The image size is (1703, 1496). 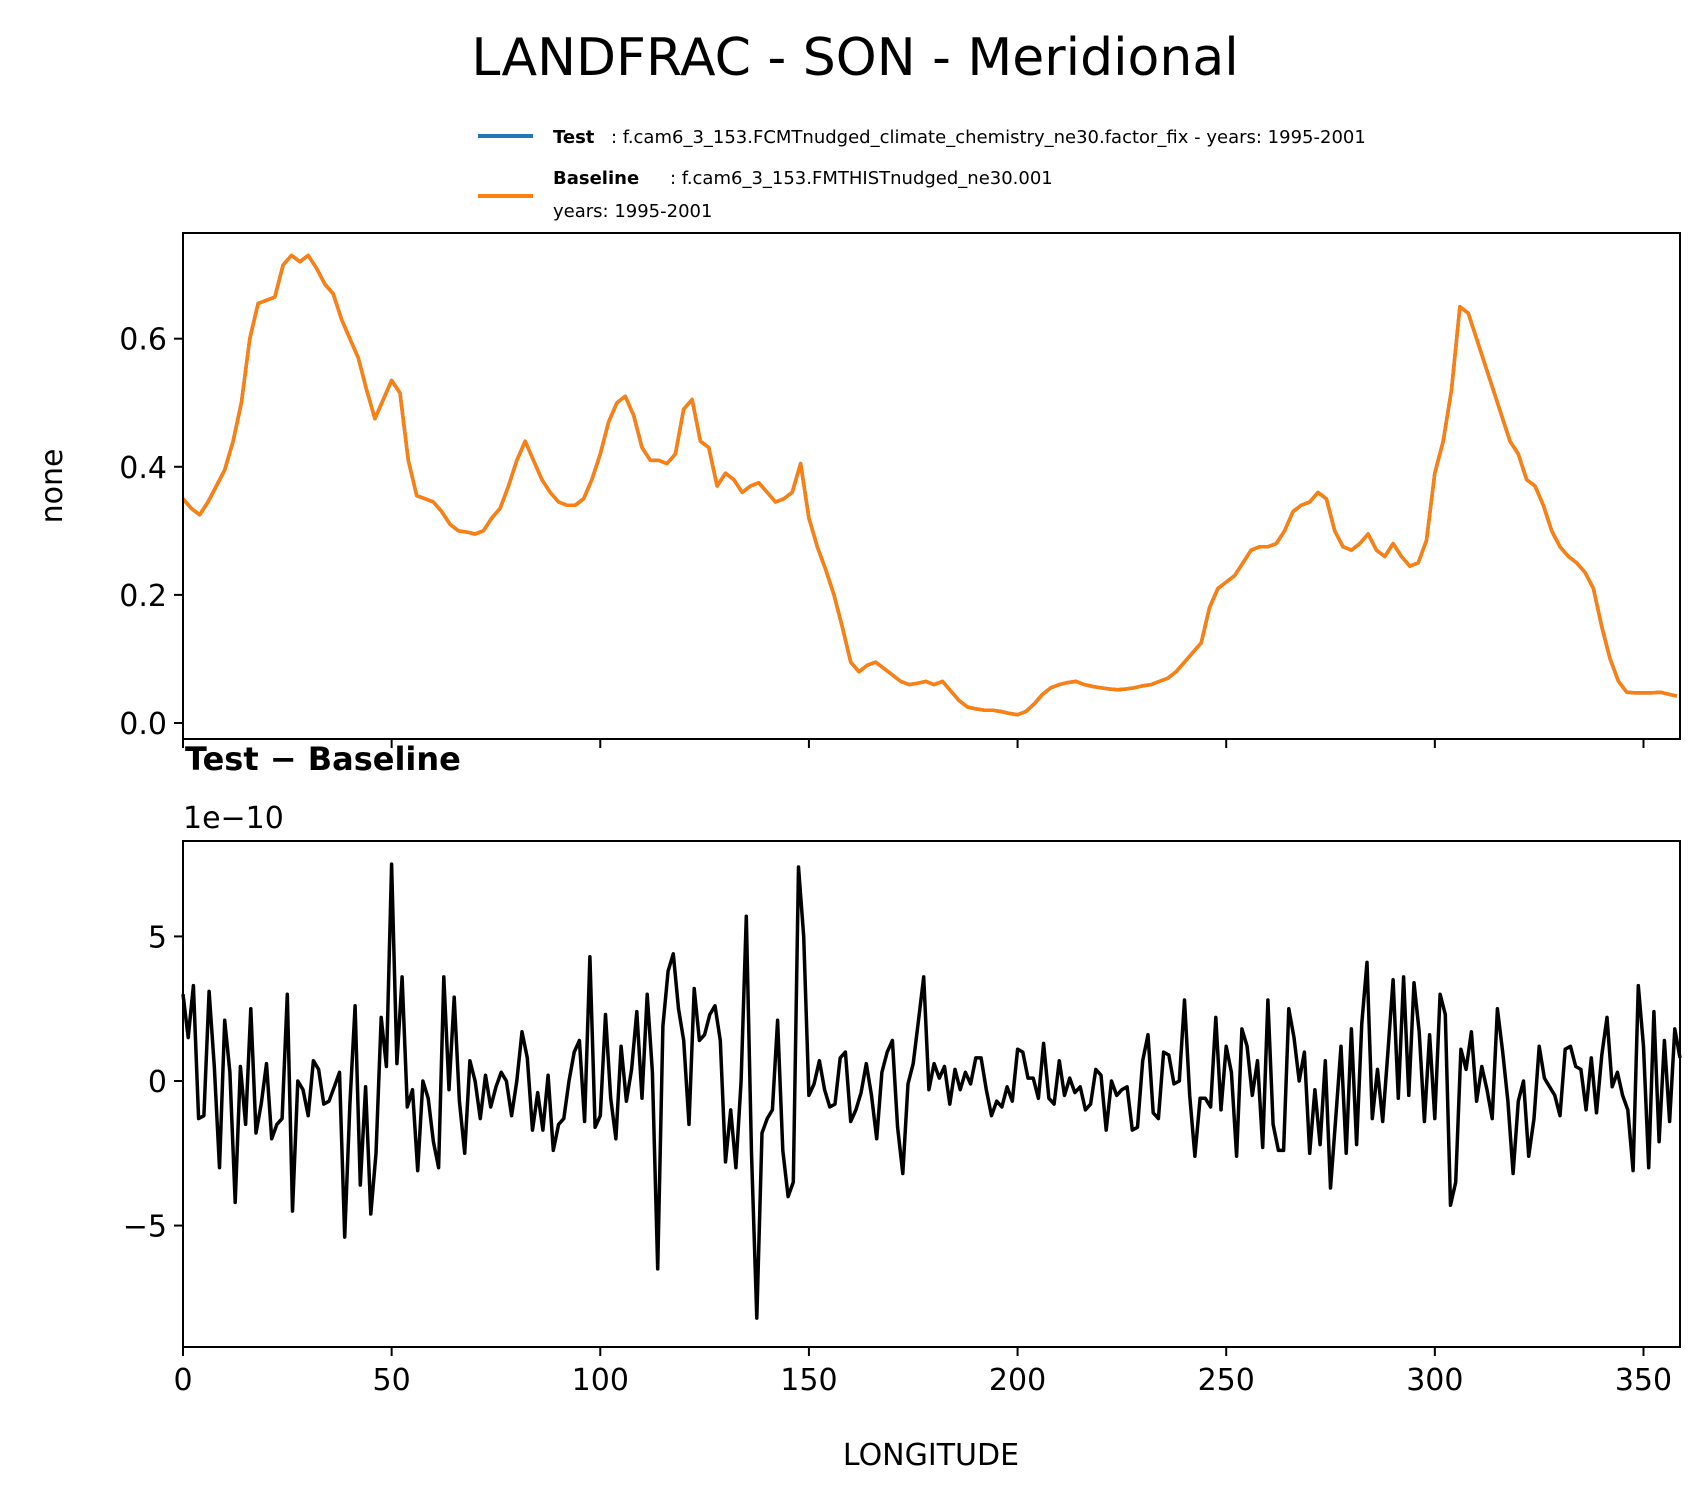 I want to click on top-ytick-label: 0.0, so click(x=143, y=724).